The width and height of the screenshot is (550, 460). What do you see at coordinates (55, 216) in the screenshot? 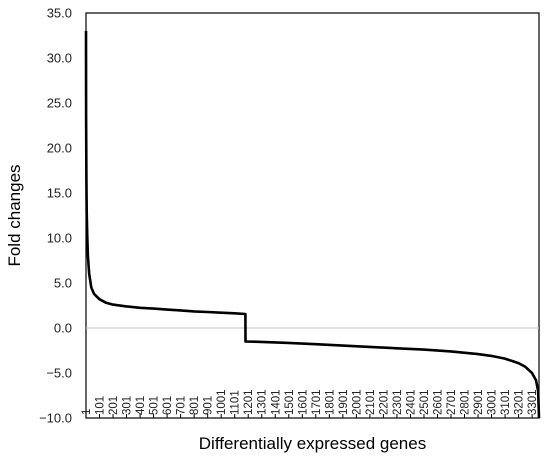
I see `y-axis: −10.0 −5.0 0.0 5.0 10.0 15.0 20.0 25.0 30.0 35.0` at bounding box center [55, 216].